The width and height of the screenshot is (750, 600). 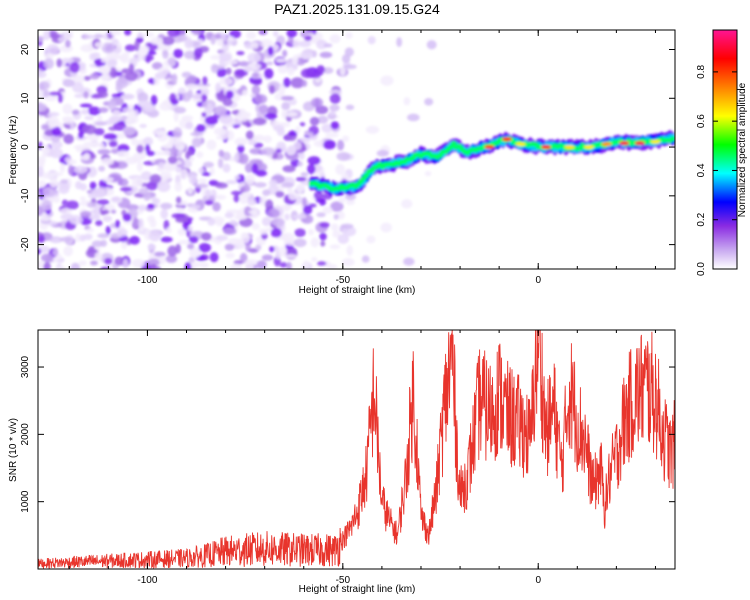 I want to click on colorbar-tick-label: 0.2, so click(x=701, y=219).